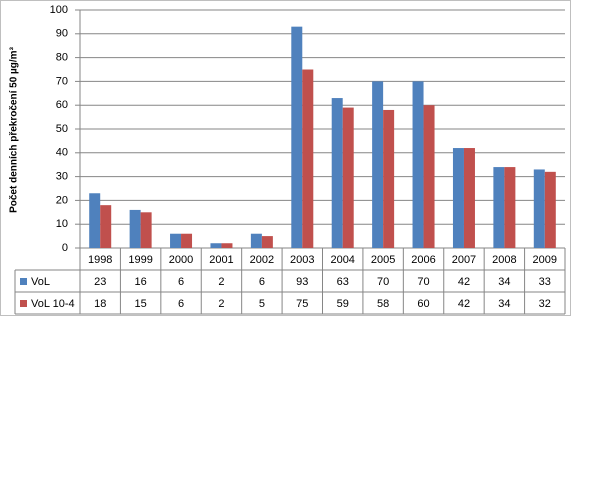 This screenshot has width=600, height=485. What do you see at coordinates (141, 282) in the screenshot?
I see `table-value: 16` at bounding box center [141, 282].